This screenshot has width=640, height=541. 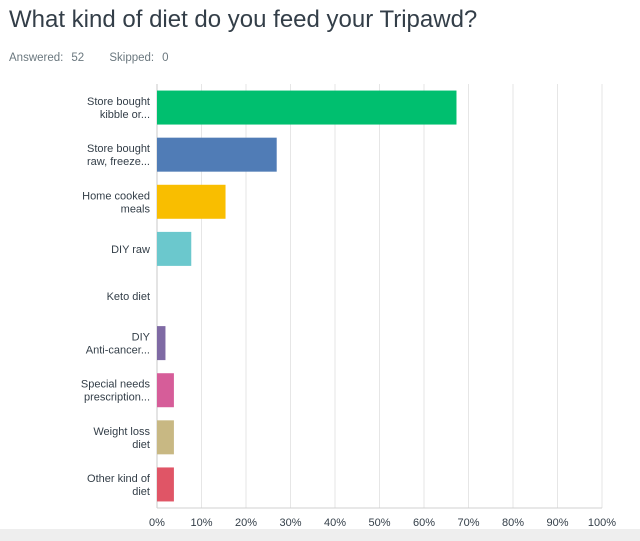 What do you see at coordinates (513, 523) in the screenshot?
I see `x-tick-label: 80%` at bounding box center [513, 523].